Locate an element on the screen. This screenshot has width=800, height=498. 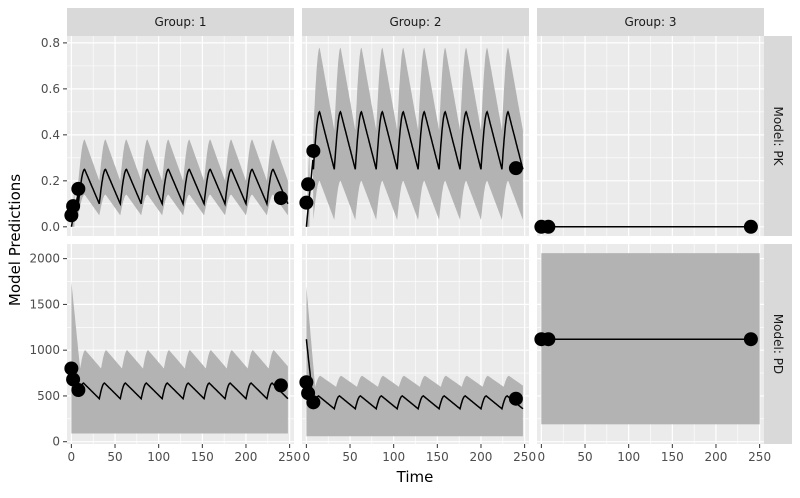
y-tick-label: 0 is located at coordinates (56, 442).